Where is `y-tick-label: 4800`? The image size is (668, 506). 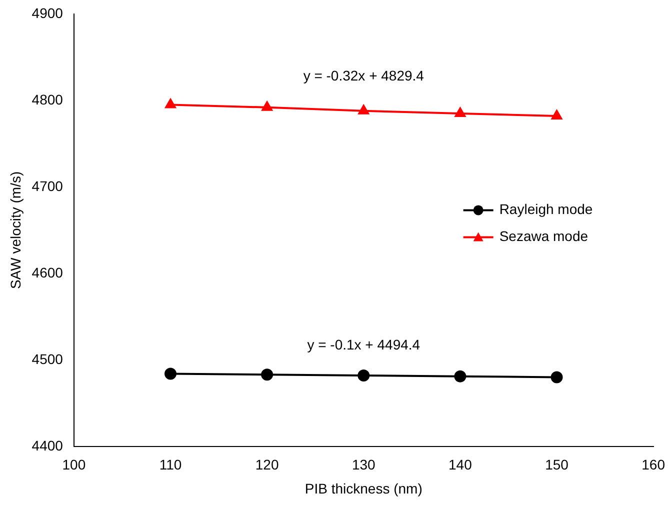
y-tick-label: 4800 is located at coordinates (48, 99).